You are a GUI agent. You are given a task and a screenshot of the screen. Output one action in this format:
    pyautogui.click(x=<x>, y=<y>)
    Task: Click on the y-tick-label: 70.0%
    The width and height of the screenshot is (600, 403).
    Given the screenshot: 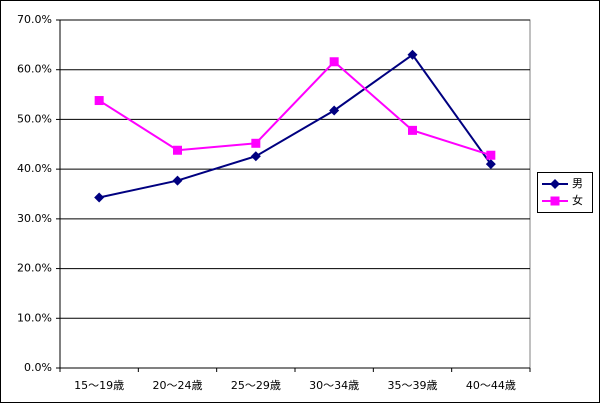 What is the action you would take?
    pyautogui.click(x=34, y=19)
    